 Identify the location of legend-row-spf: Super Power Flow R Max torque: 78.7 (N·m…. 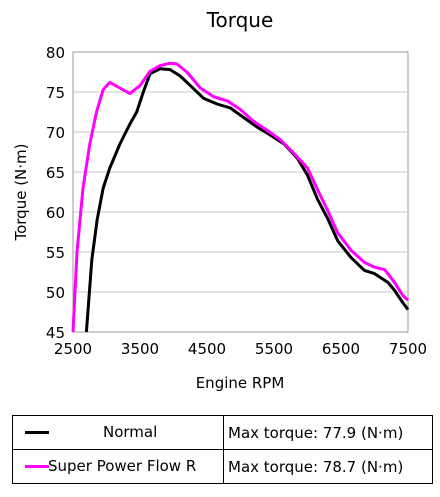
(222, 466).